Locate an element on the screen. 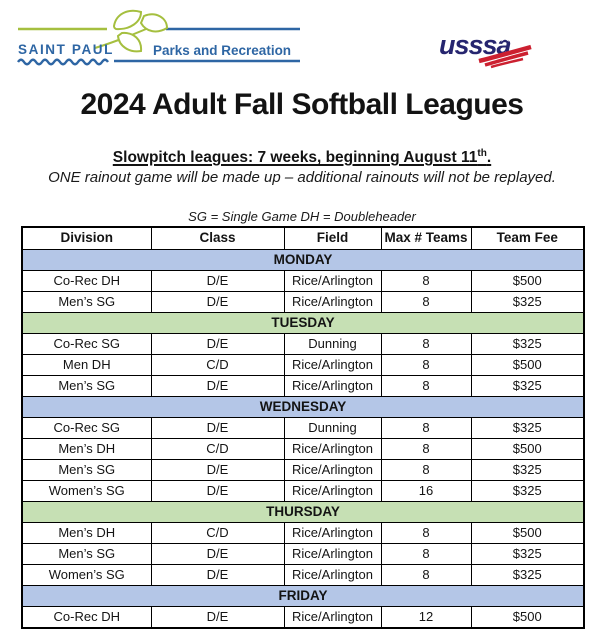  day-section-header: WEDNESDAY is located at coordinates (303, 407).